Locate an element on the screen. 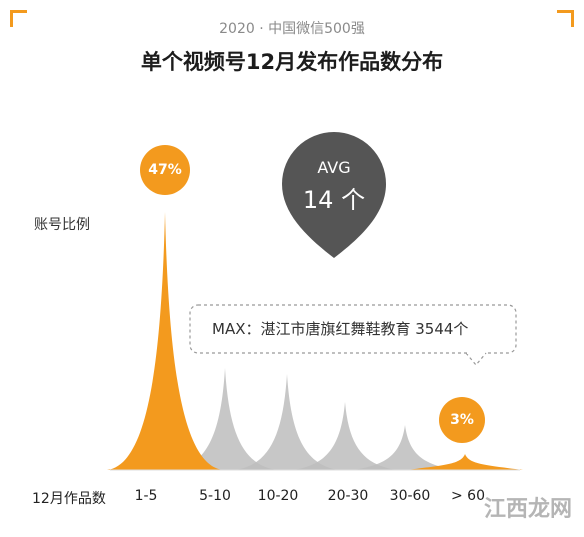 The image size is (584, 537). x-tick-label: 20-30 is located at coordinates (348, 496).